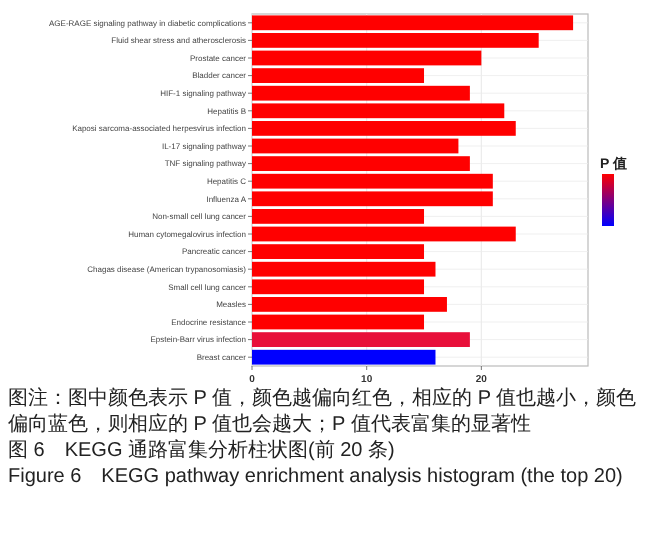 Image resolution: width=656 pixels, height=552 pixels. What do you see at coordinates (202, 451) in the screenshot?
I see `caption: 图 6 KEGG 通路富集分析柱状图(前 20 条)` at bounding box center [202, 451].